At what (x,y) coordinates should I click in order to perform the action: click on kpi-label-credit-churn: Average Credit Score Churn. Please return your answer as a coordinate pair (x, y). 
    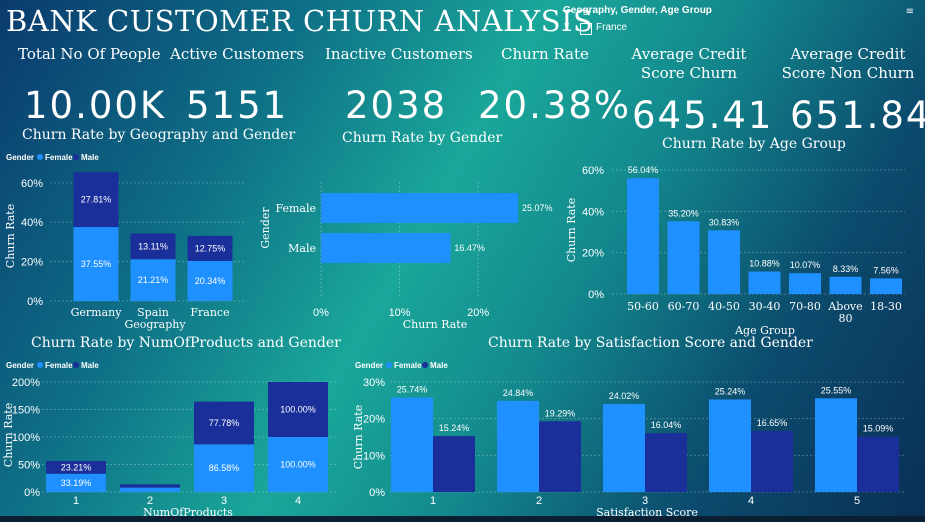
    Looking at the image, I should click on (689, 63).